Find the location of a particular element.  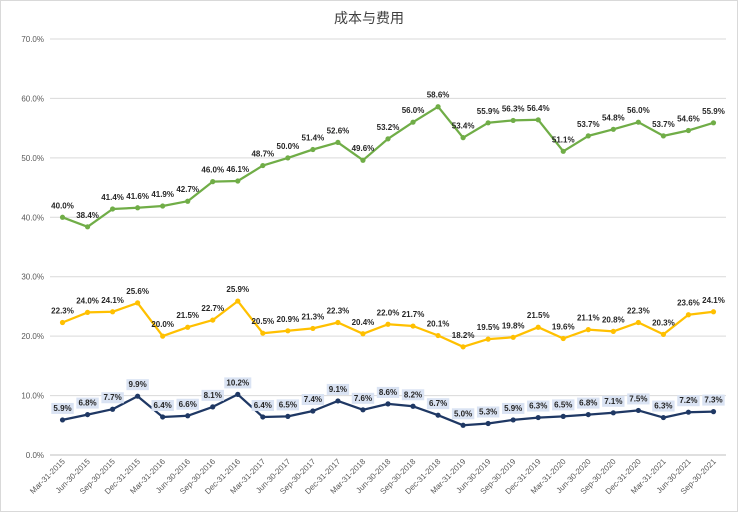

data-label: 9.9% is located at coordinates (138, 384).